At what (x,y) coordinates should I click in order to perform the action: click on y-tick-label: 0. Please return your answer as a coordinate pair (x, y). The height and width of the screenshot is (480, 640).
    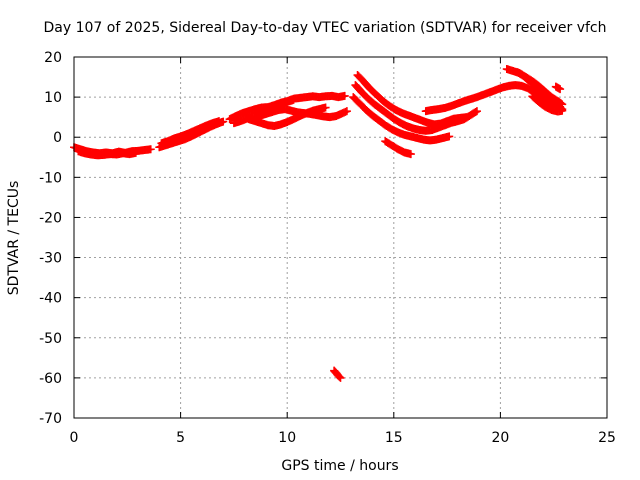
    Looking at the image, I should click on (57, 138).